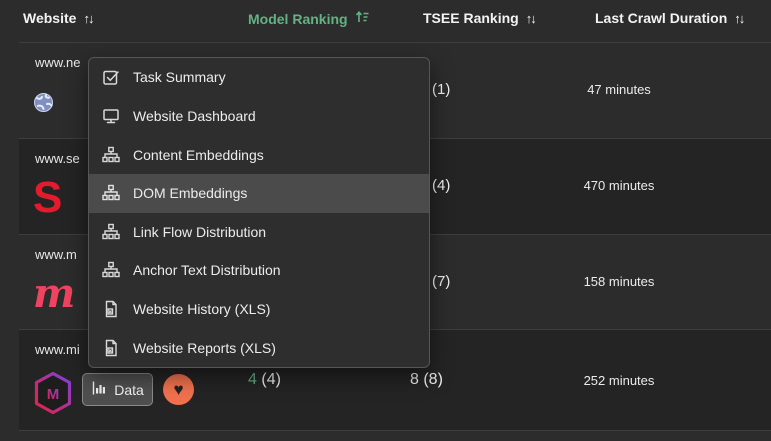 Image resolution: width=771 pixels, height=441 pixels. I want to click on data-button: Data, so click(117, 389).